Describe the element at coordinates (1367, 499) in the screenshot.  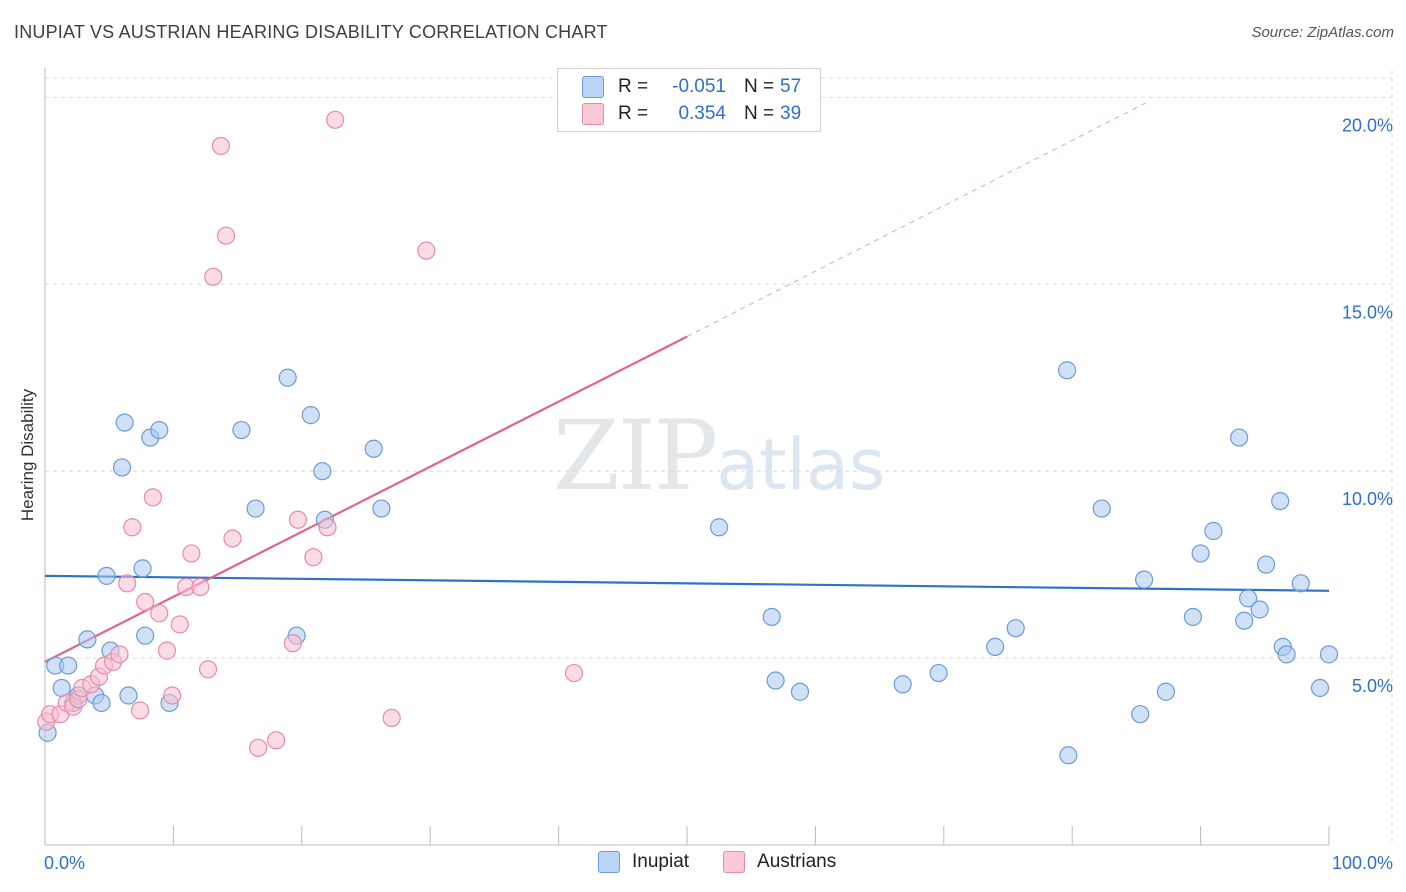
I see `y-tick-label: 10.0%` at that location.